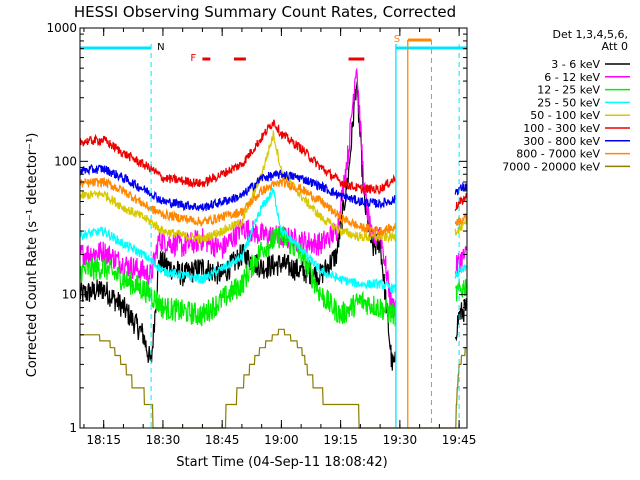  I want to click on flare-marker-label: F, so click(193, 58).